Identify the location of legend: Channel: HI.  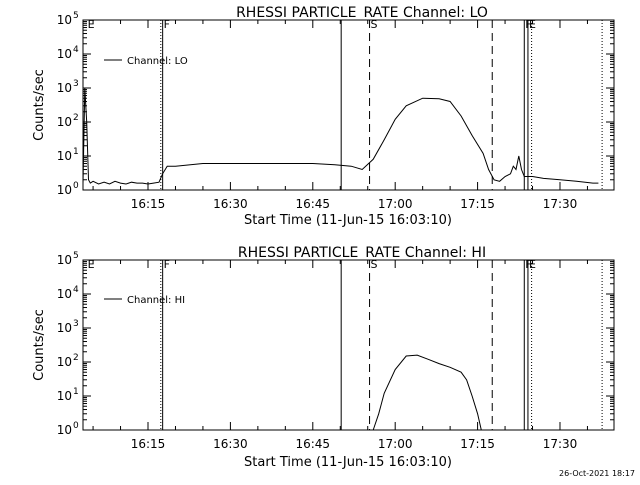
(144, 300).